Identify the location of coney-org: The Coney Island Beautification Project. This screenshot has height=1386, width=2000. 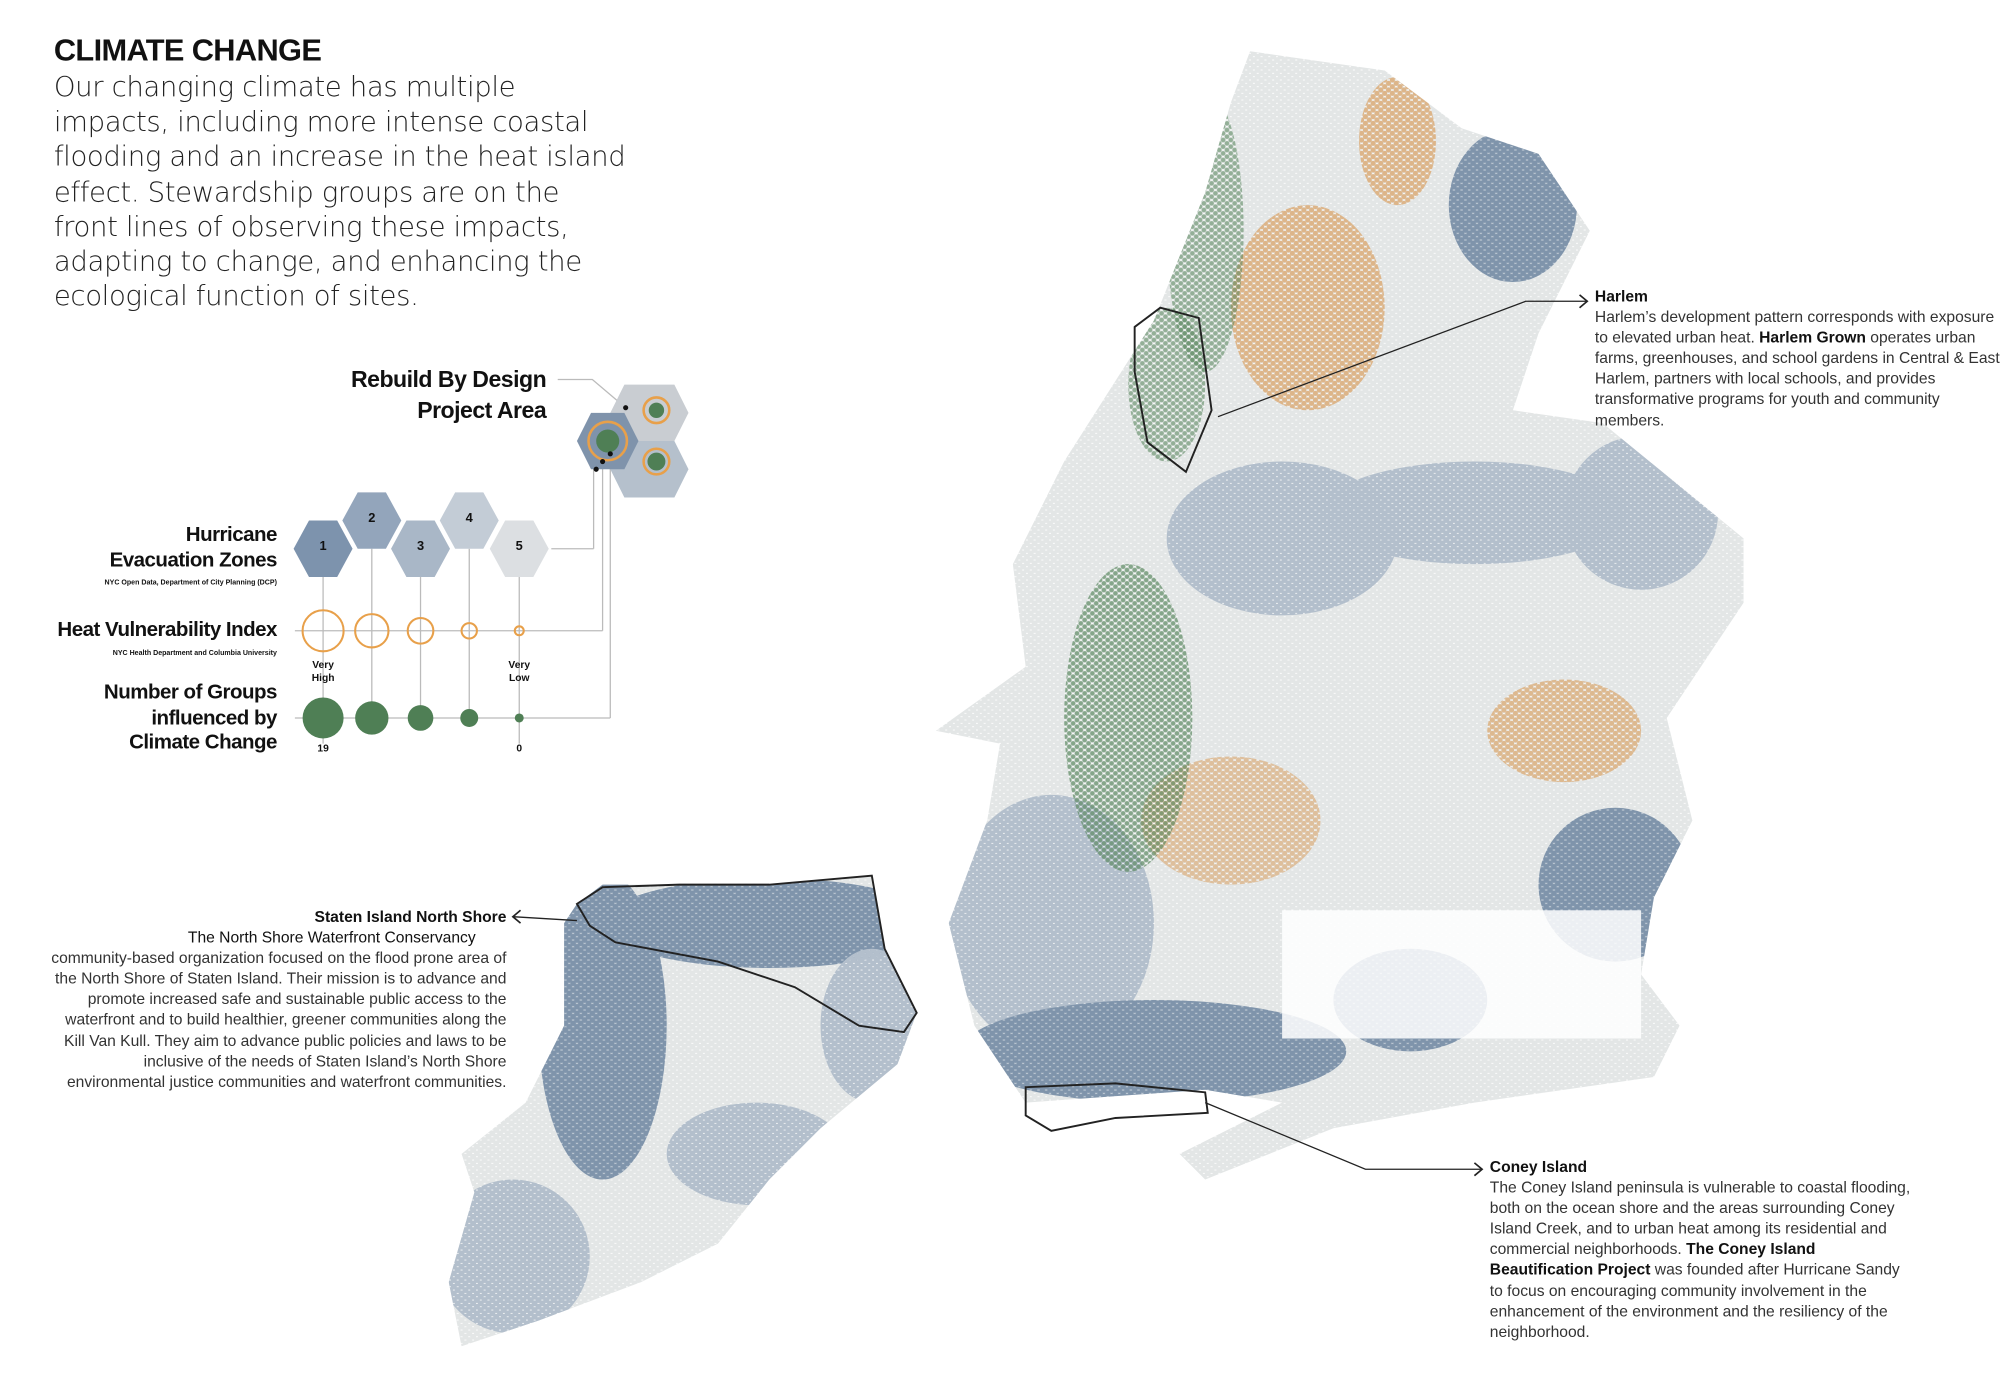
(1652, 1259).